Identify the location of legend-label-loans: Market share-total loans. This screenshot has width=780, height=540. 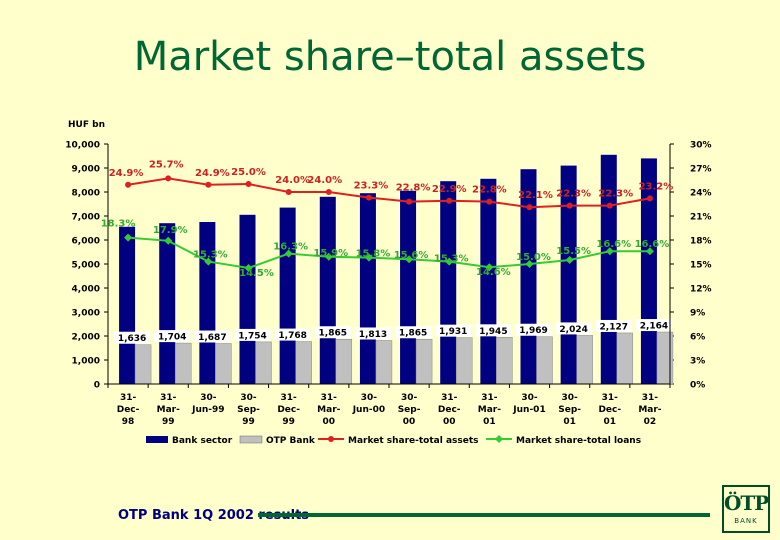
(578, 441).